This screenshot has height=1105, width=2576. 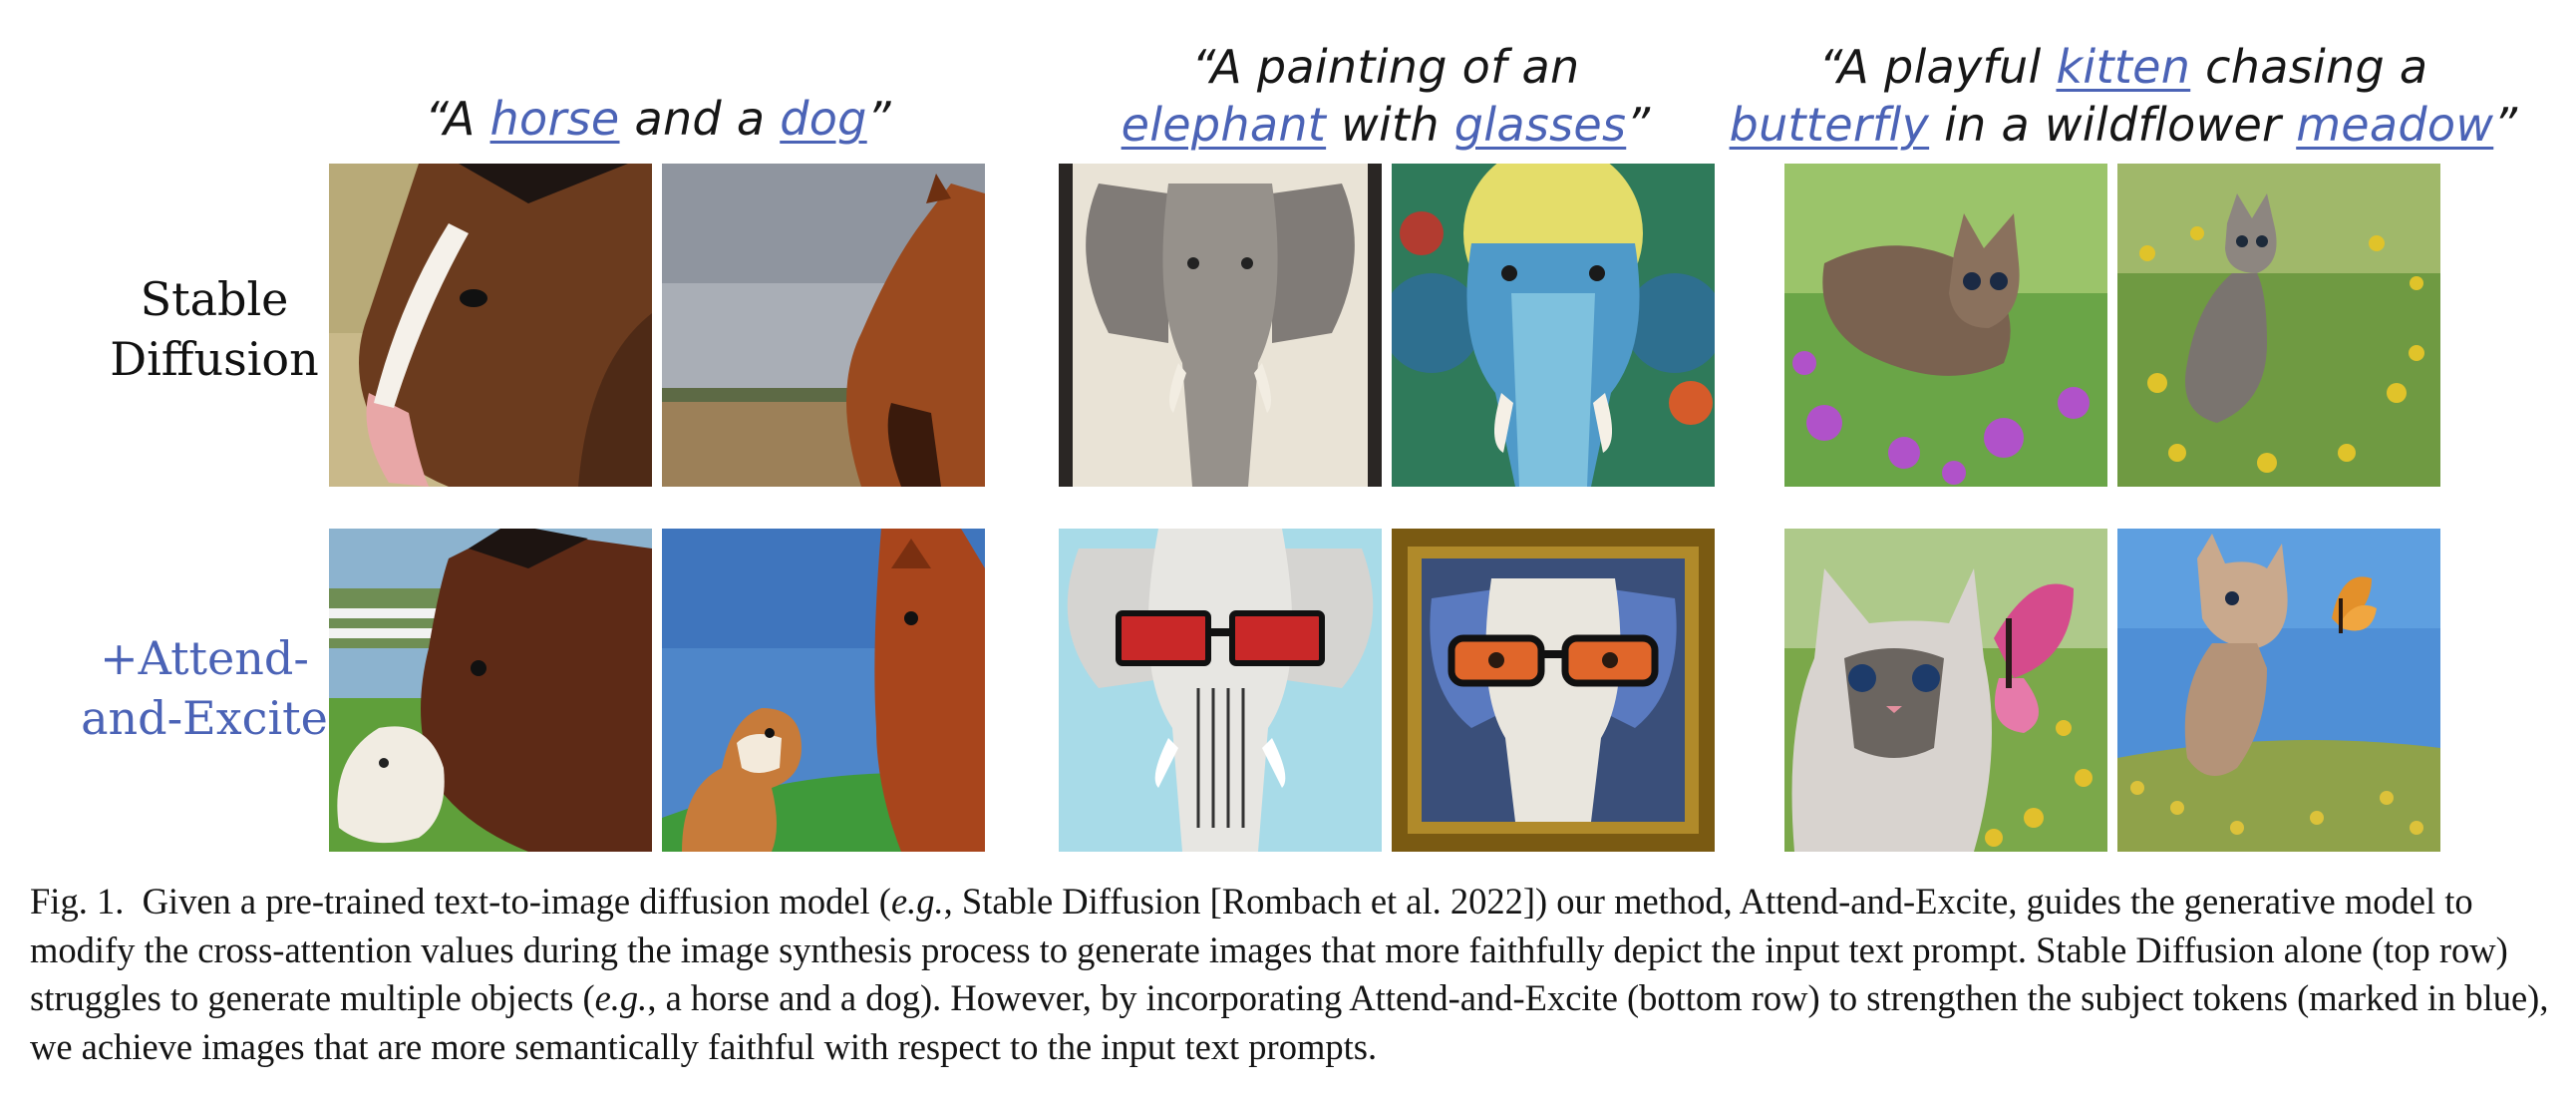 I want to click on figure-number: Fig. 1., so click(x=77, y=901).